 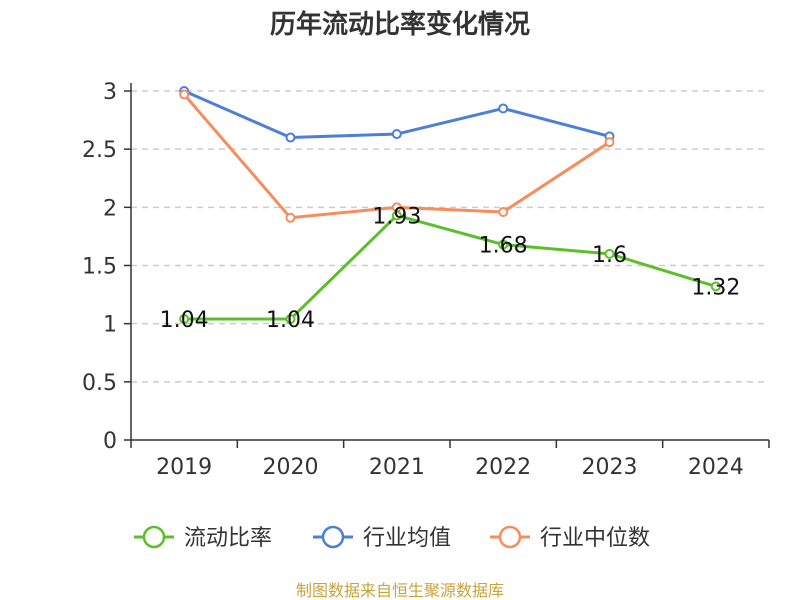 I want to click on data-label: 1.93, so click(x=396, y=216).